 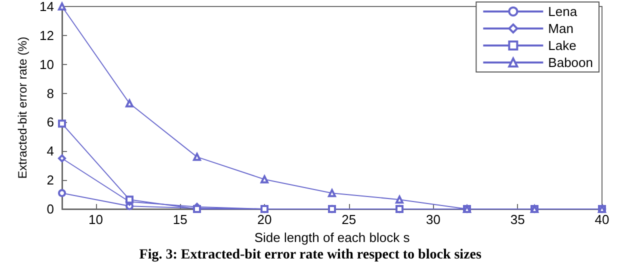 I want to click on y-tick-label: 0, so click(x=50, y=209).